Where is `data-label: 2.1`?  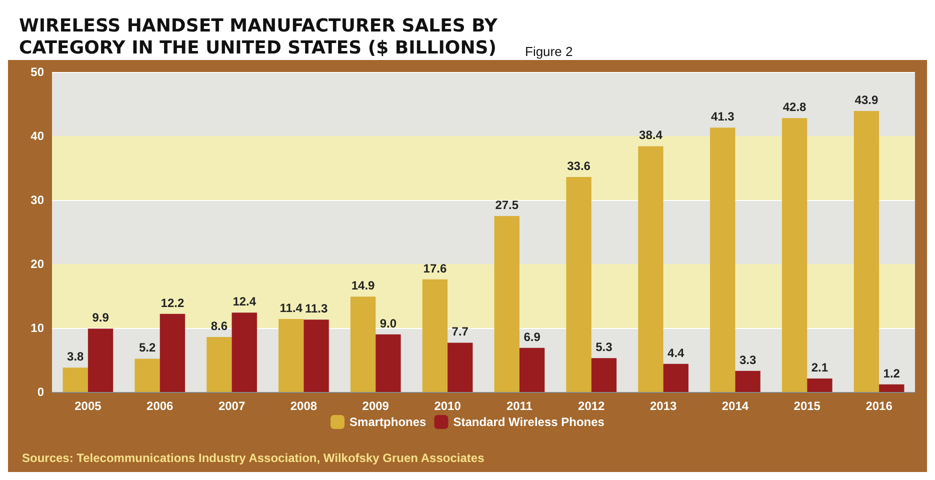
data-label: 2.1 is located at coordinates (819, 367).